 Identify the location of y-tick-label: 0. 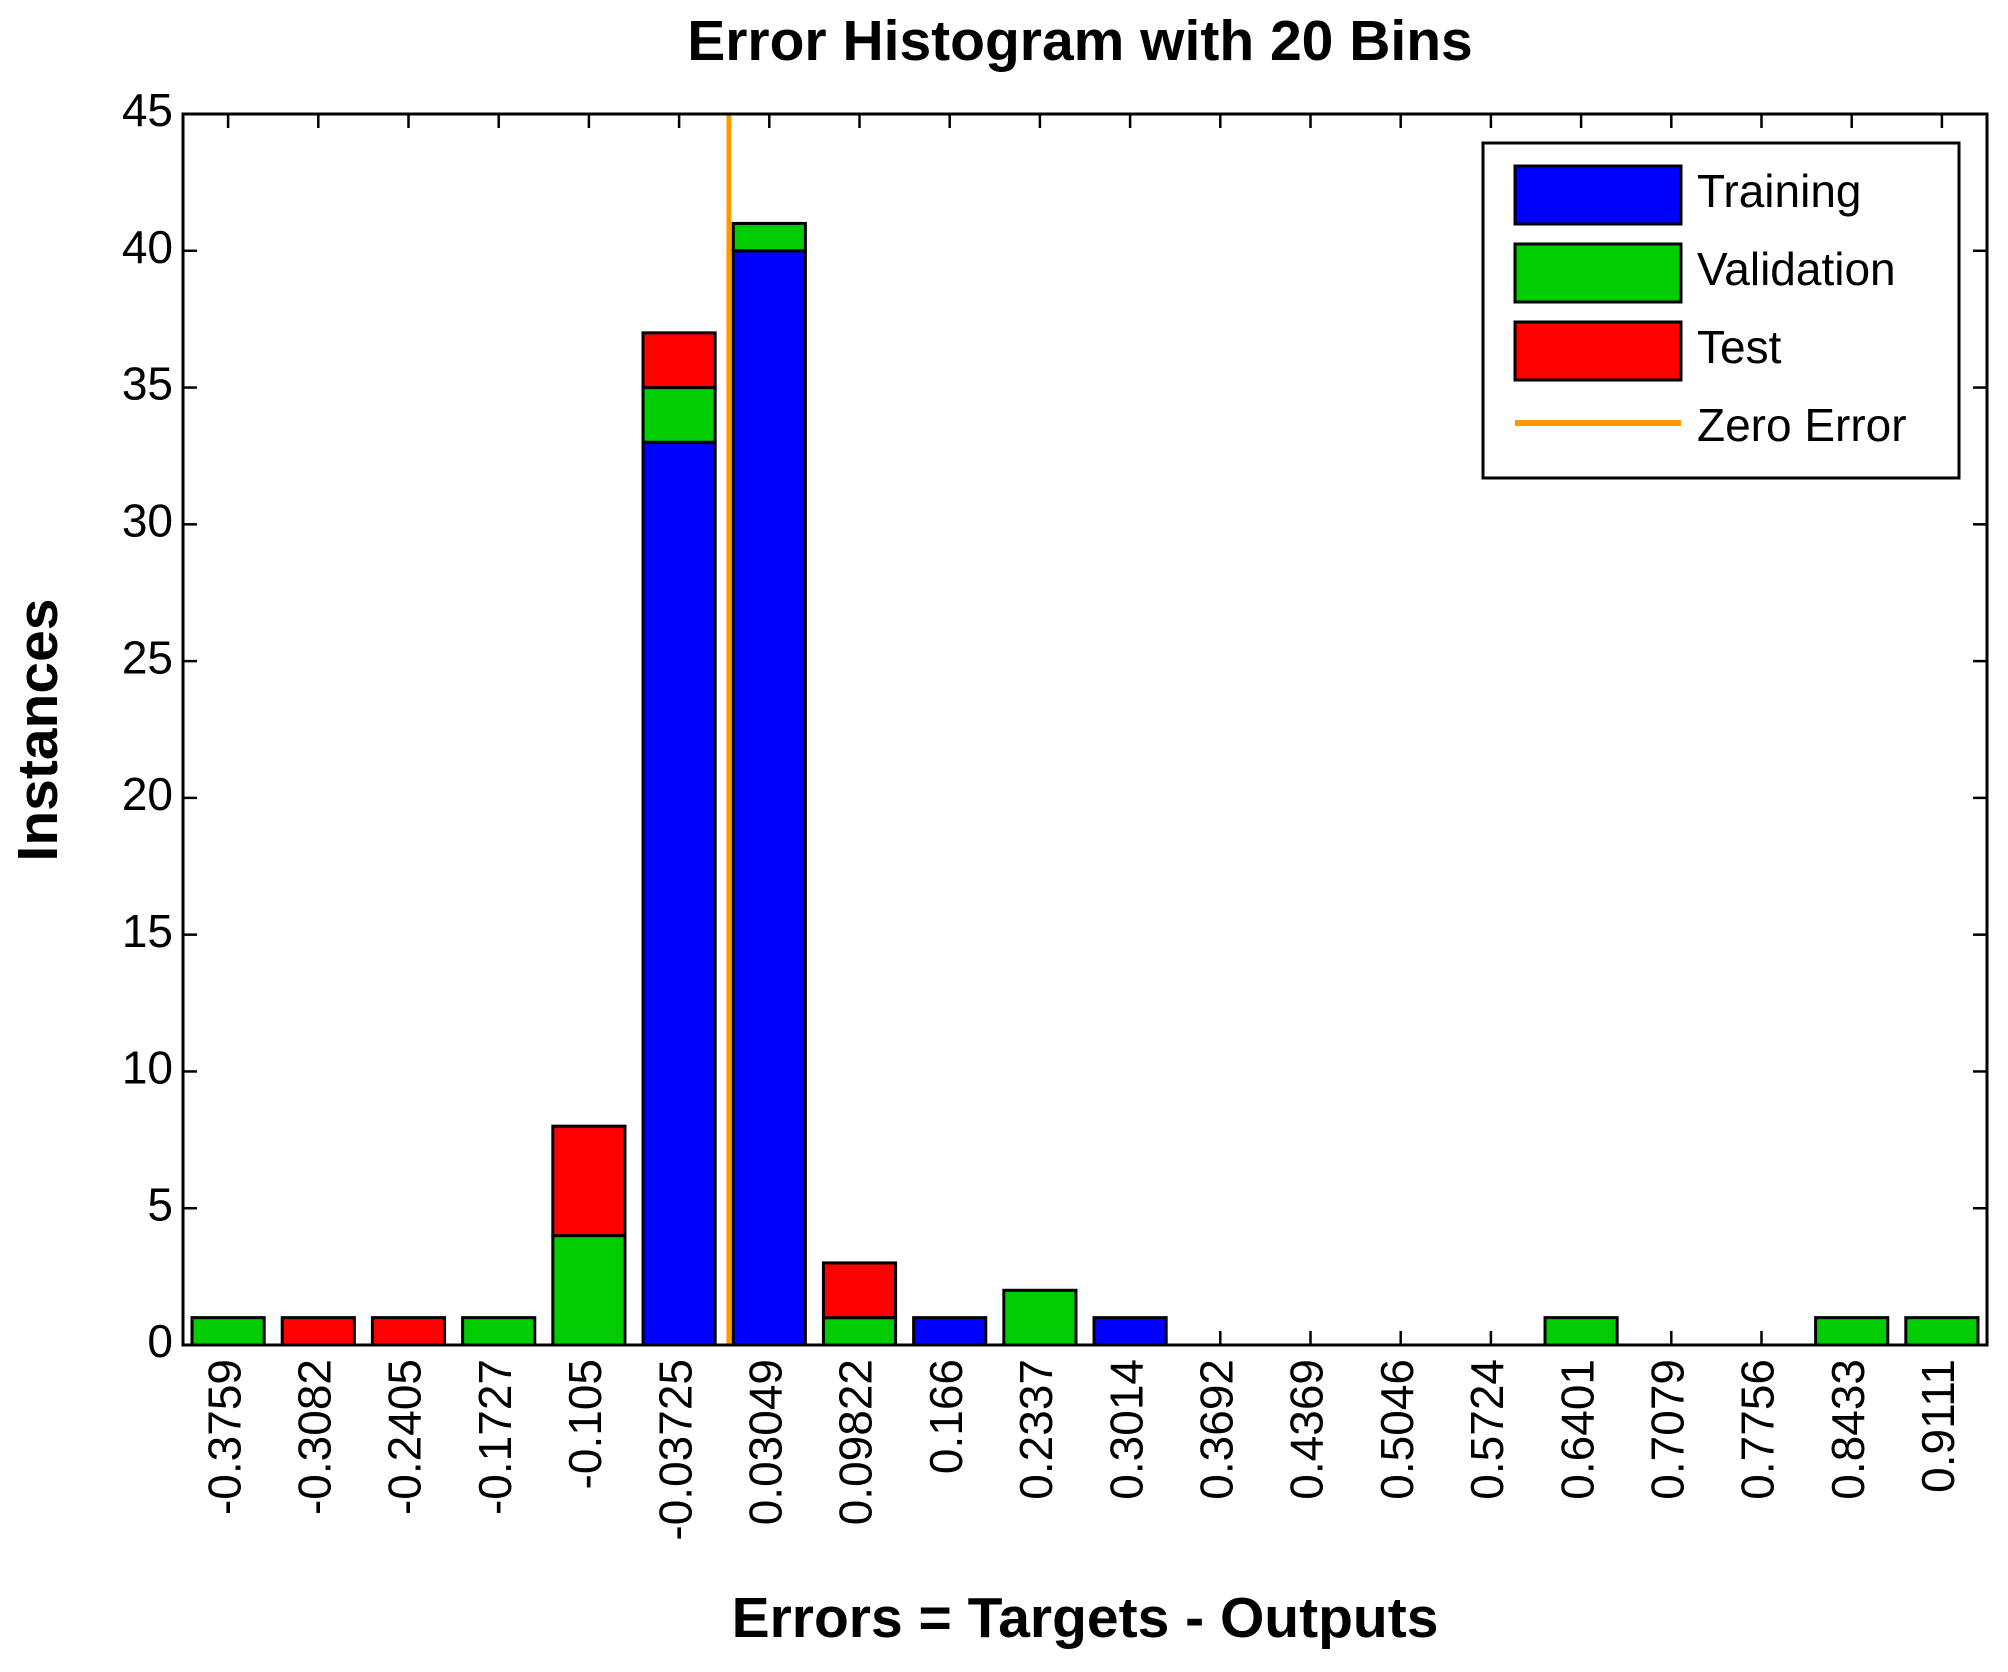
(160, 1341).